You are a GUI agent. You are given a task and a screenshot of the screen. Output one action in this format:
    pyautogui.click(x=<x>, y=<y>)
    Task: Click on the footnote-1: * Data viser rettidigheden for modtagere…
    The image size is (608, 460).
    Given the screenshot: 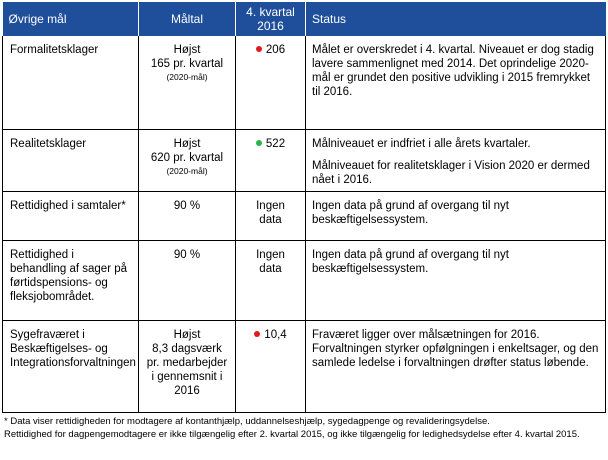 What is the action you would take?
    pyautogui.click(x=247, y=421)
    